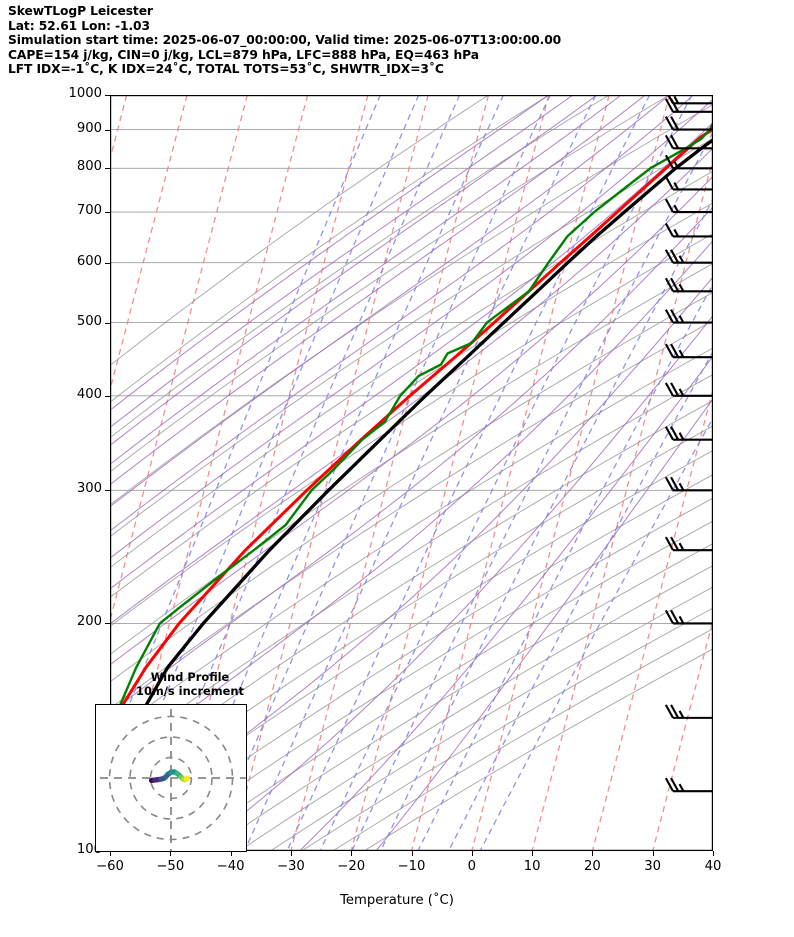 This screenshot has width=794, height=937. What do you see at coordinates (89, 321) in the screenshot?
I see `y-tick-label: 500` at bounding box center [89, 321].